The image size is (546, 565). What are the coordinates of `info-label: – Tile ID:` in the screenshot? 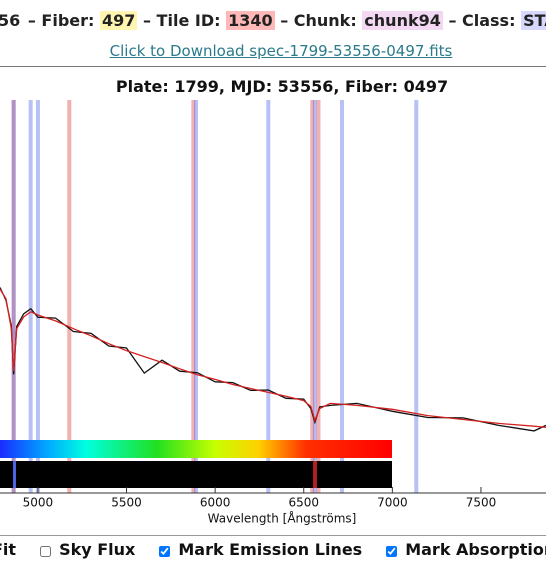 It's located at (181, 20).